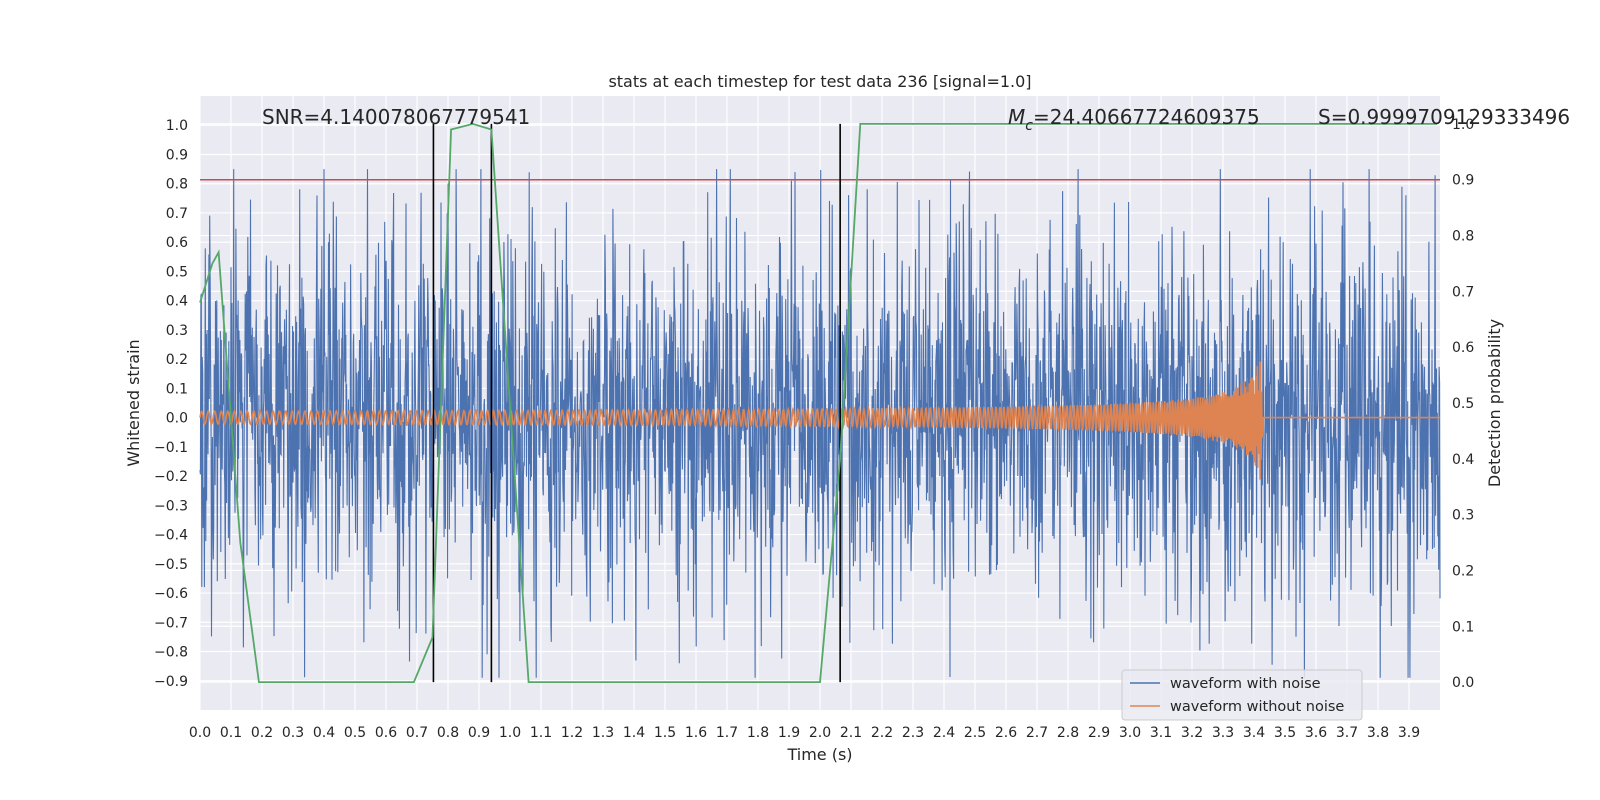 The height and width of the screenshot is (800, 1600). Describe the element at coordinates (171, 506) in the screenshot. I see `y-tick-label-left: −0.3` at that location.